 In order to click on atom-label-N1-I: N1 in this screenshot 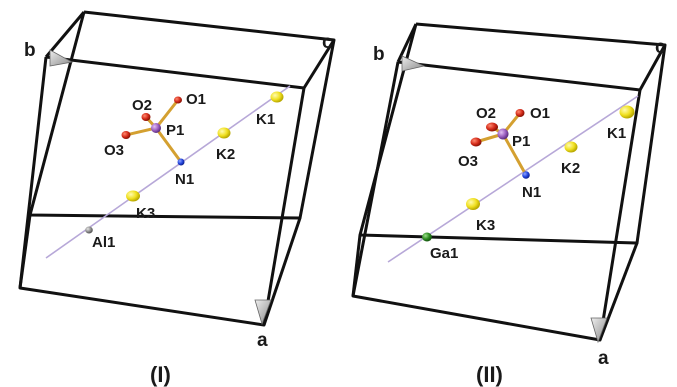, I will do `click(184, 179)`.